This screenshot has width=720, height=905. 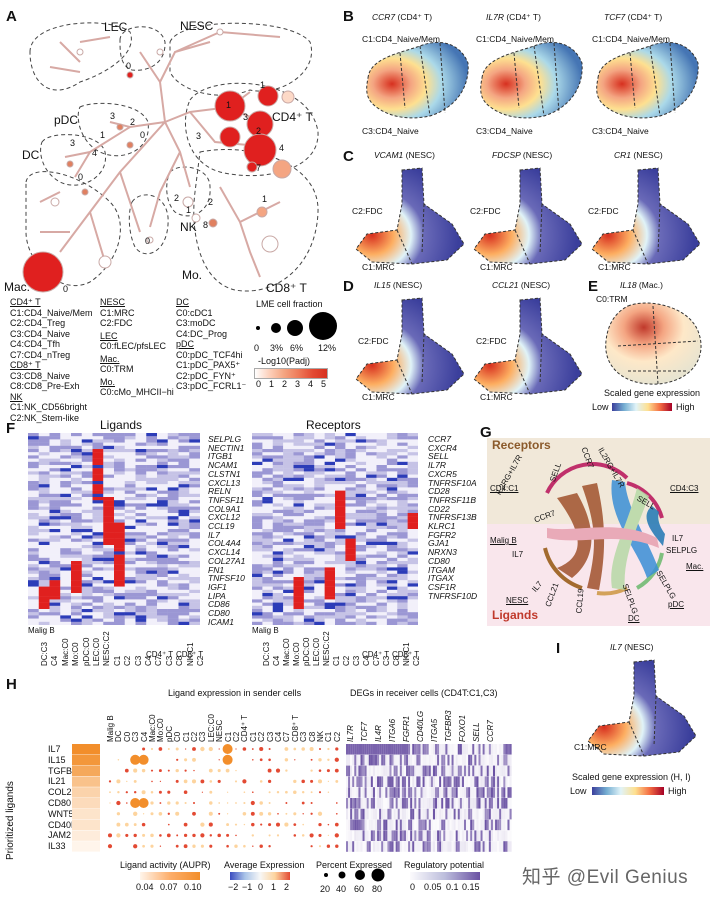 What do you see at coordinates (615, 17) in the screenshot?
I see `umap-gene: TCF7` at bounding box center [615, 17].